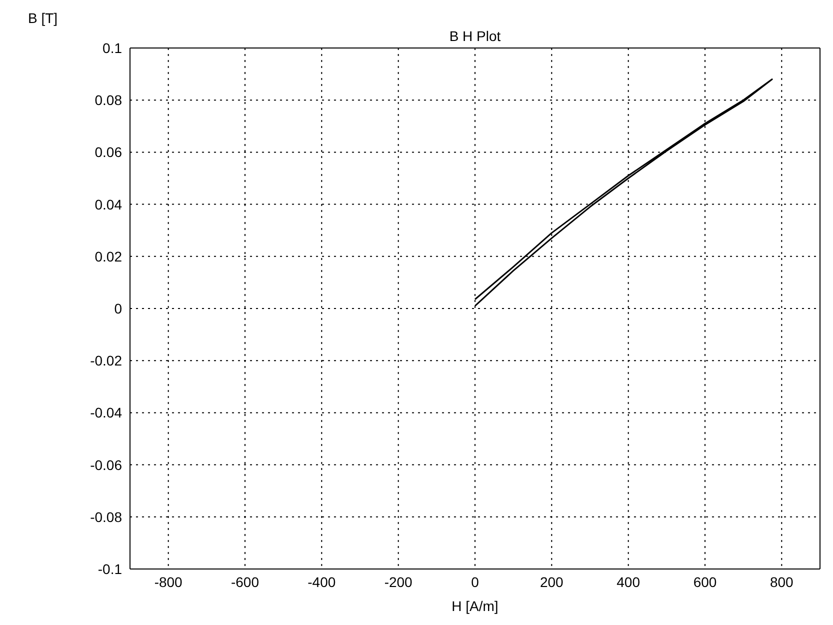 The height and width of the screenshot is (625, 833). I want to click on y-tick-label: 0.06, so click(108, 152).